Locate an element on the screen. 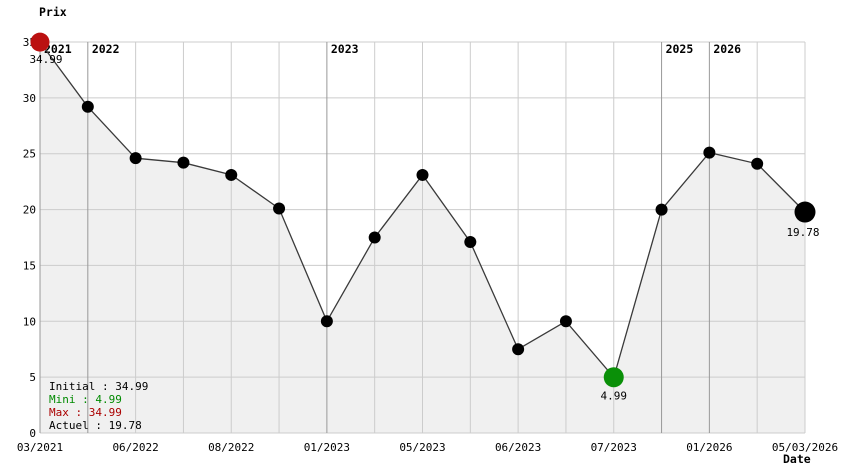  summary-max: Max : 34.99 is located at coordinates (85, 412).